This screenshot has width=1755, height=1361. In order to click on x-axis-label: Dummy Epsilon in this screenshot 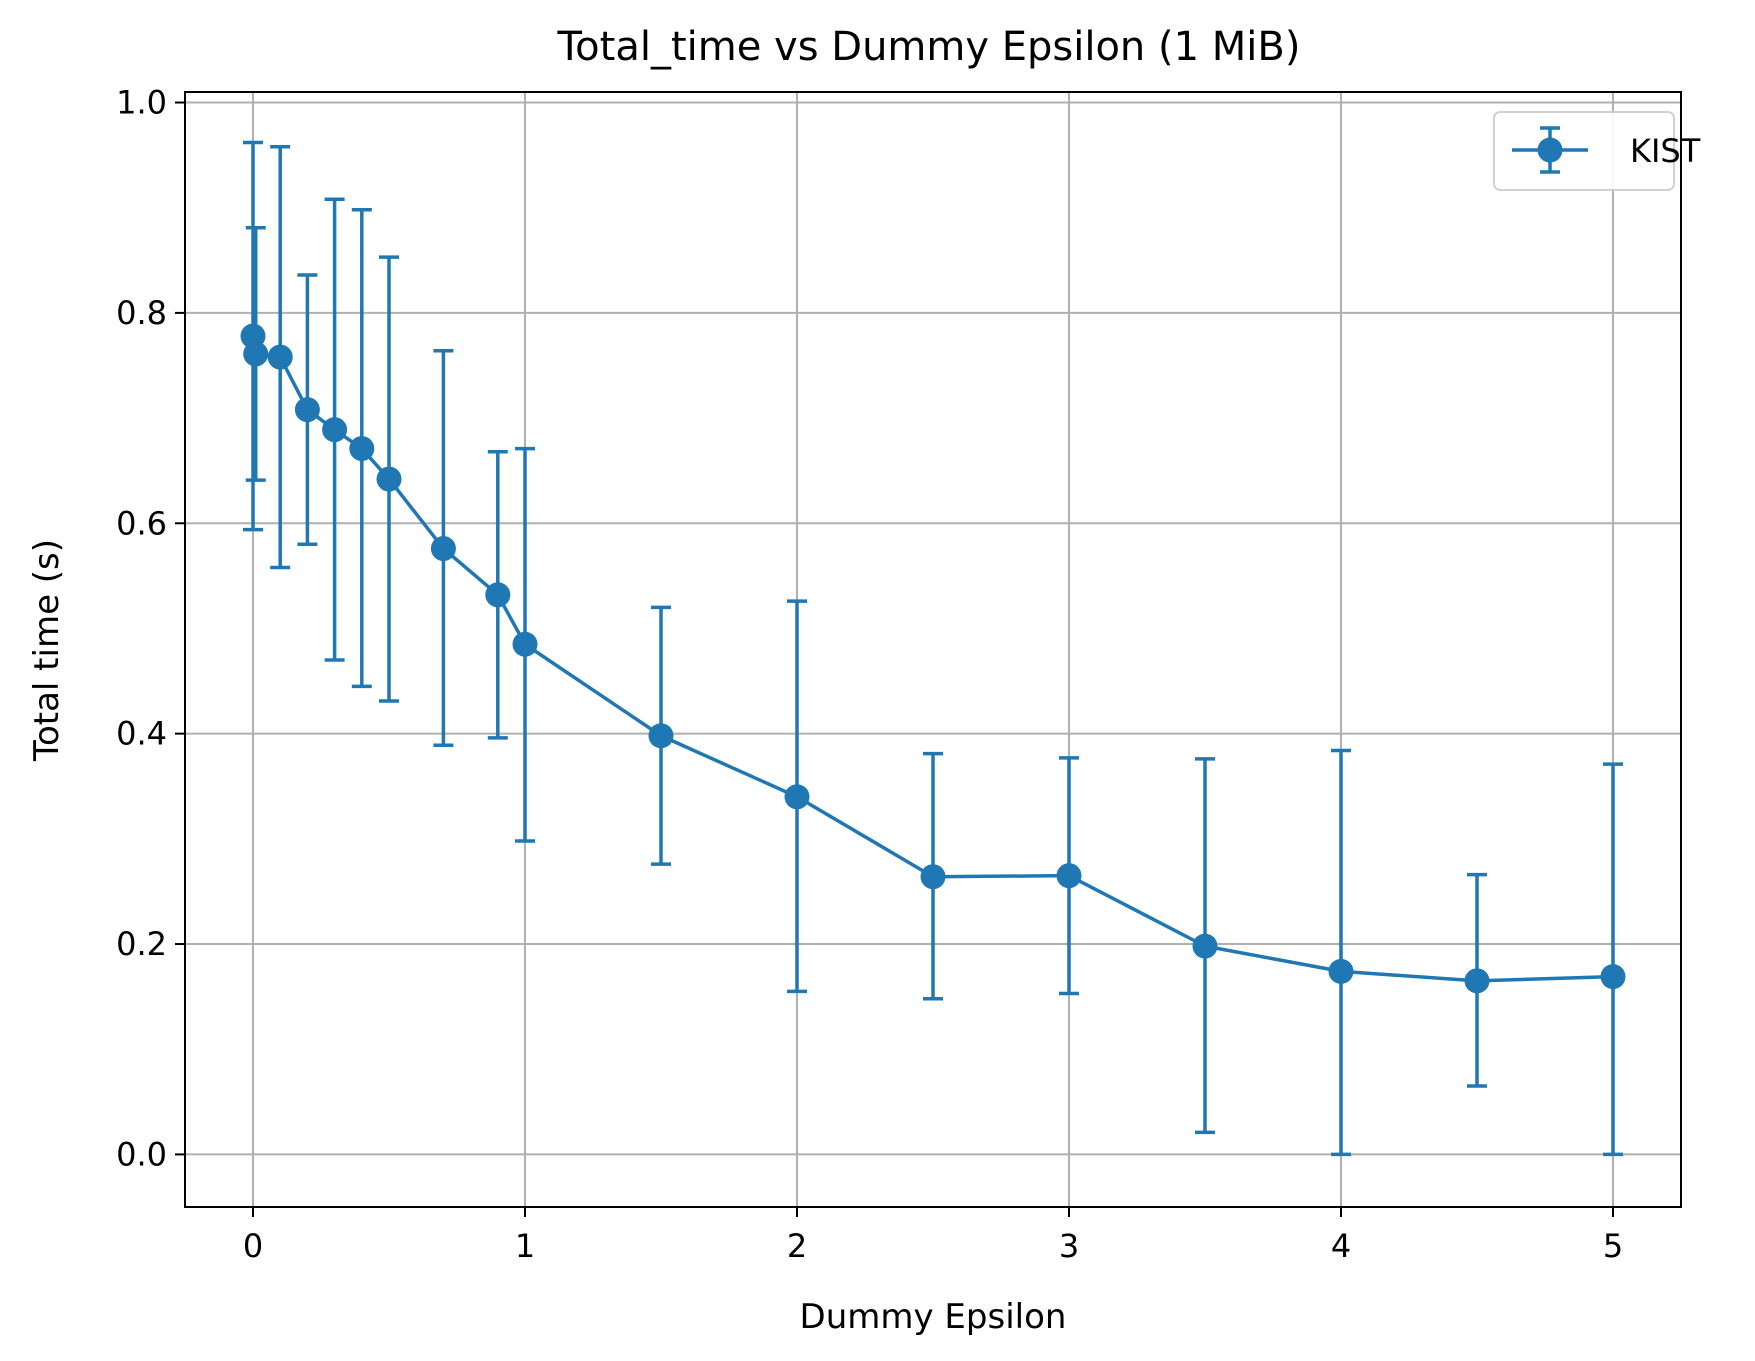, I will do `click(933, 1317)`.